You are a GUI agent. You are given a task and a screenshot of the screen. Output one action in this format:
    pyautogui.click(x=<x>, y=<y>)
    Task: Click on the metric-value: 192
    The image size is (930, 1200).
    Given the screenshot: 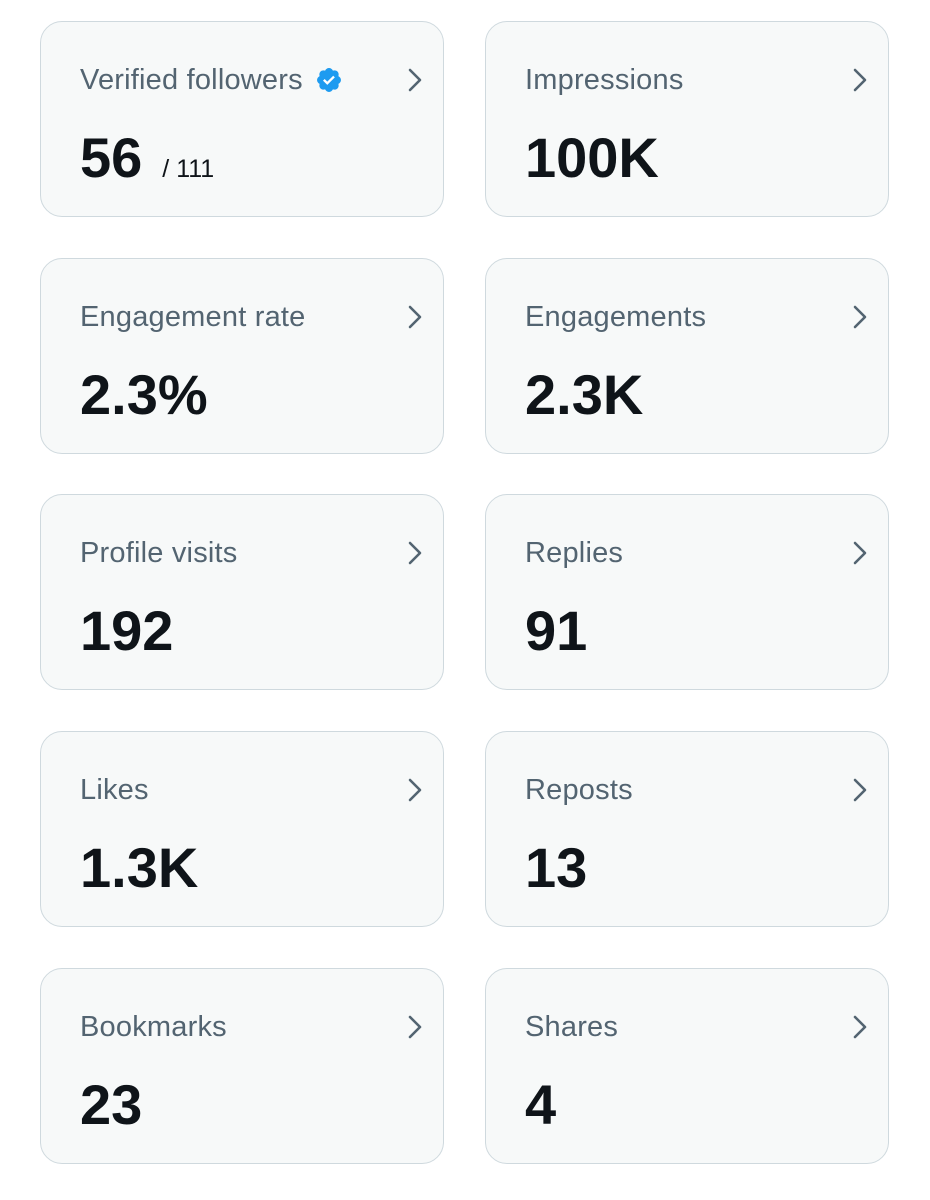 What is the action you would take?
    pyautogui.click(x=127, y=630)
    